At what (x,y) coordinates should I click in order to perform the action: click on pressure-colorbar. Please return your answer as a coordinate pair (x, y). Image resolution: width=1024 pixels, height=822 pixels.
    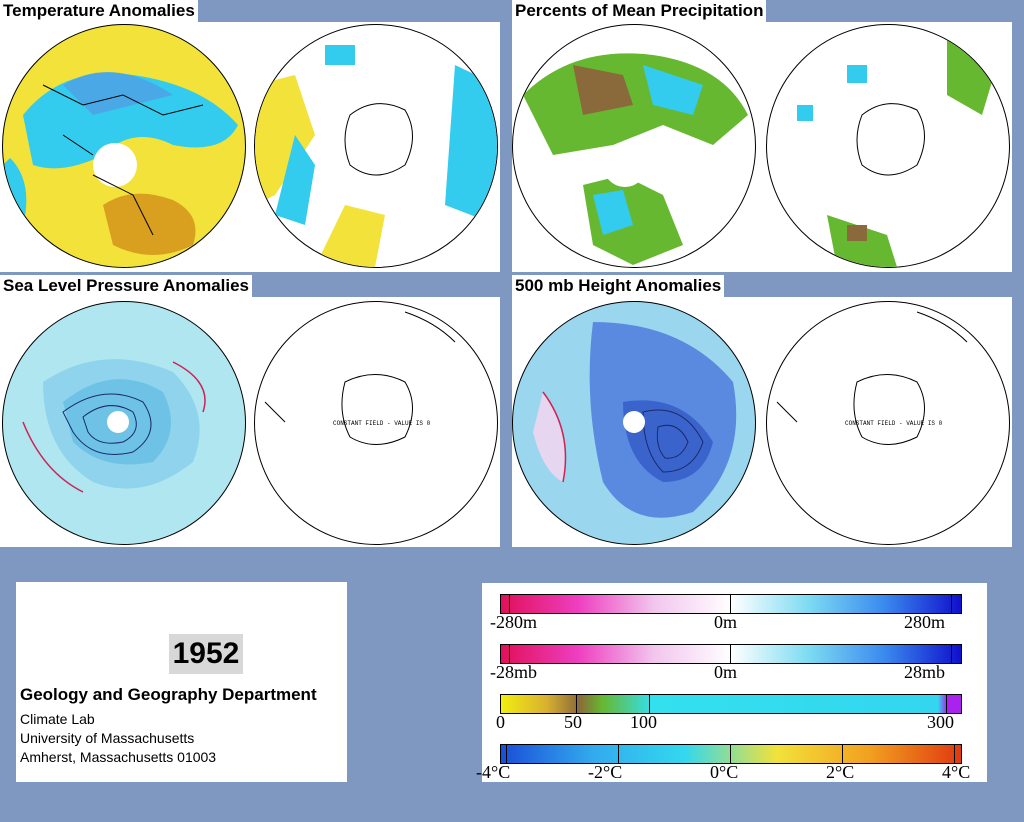
    Looking at the image, I should click on (731, 654).